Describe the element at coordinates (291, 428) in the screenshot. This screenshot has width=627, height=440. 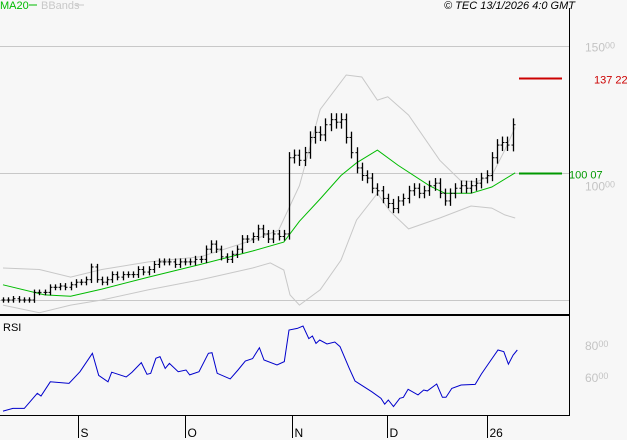
I see `x-axis-ticks: S O N D 26` at that location.